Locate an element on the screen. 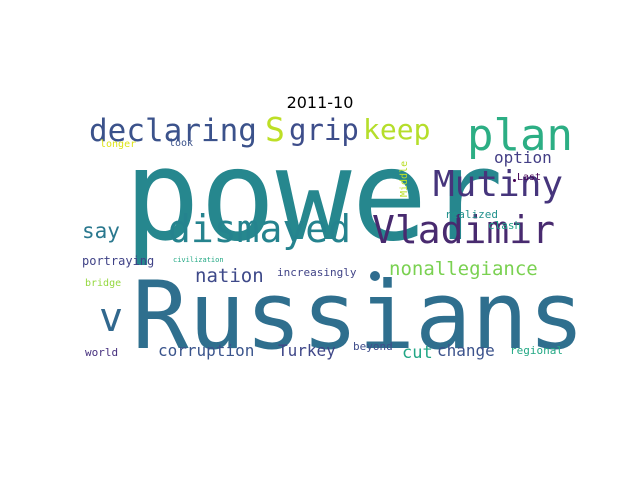  word-portraying: portraying is located at coordinates (118, 261).